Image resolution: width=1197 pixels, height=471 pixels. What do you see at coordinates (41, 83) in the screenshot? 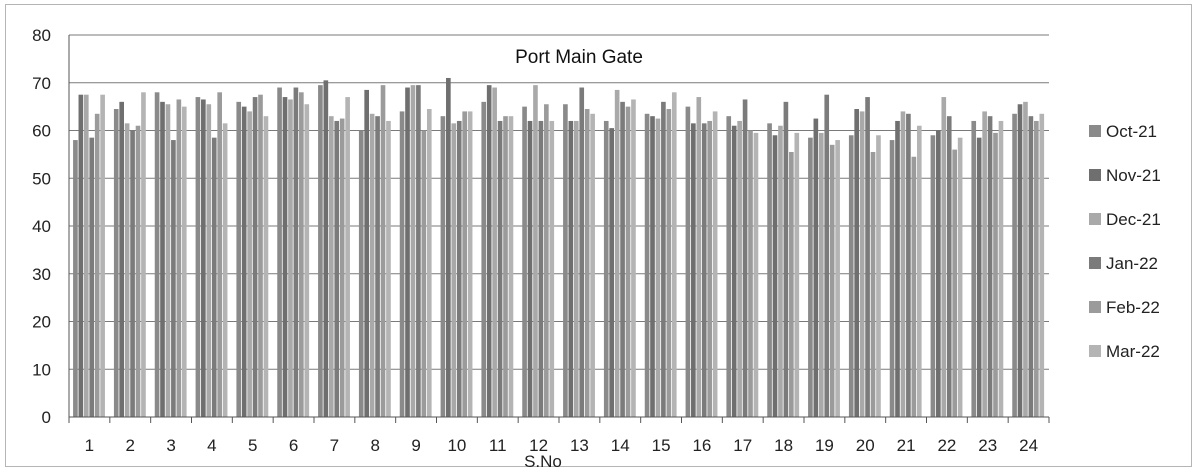
I see `y-tick-label: 70` at bounding box center [41, 83].